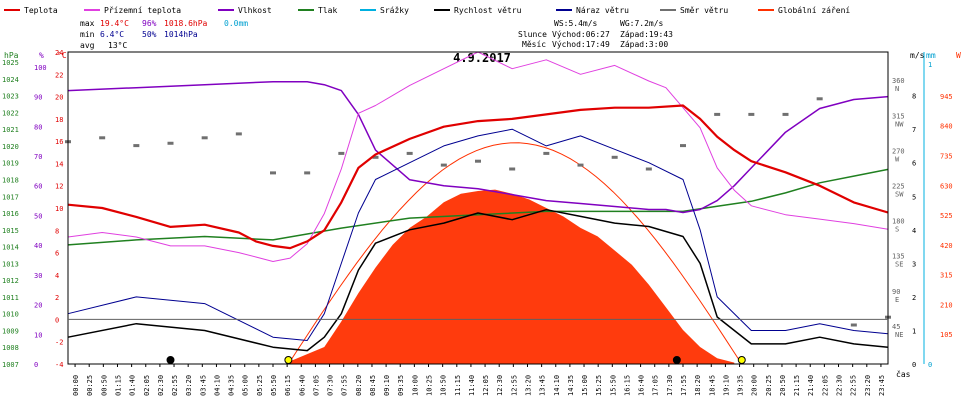  Describe the element at coordinates (914, 197) in the screenshot. I see `wind-tick-label: 5` at that location.